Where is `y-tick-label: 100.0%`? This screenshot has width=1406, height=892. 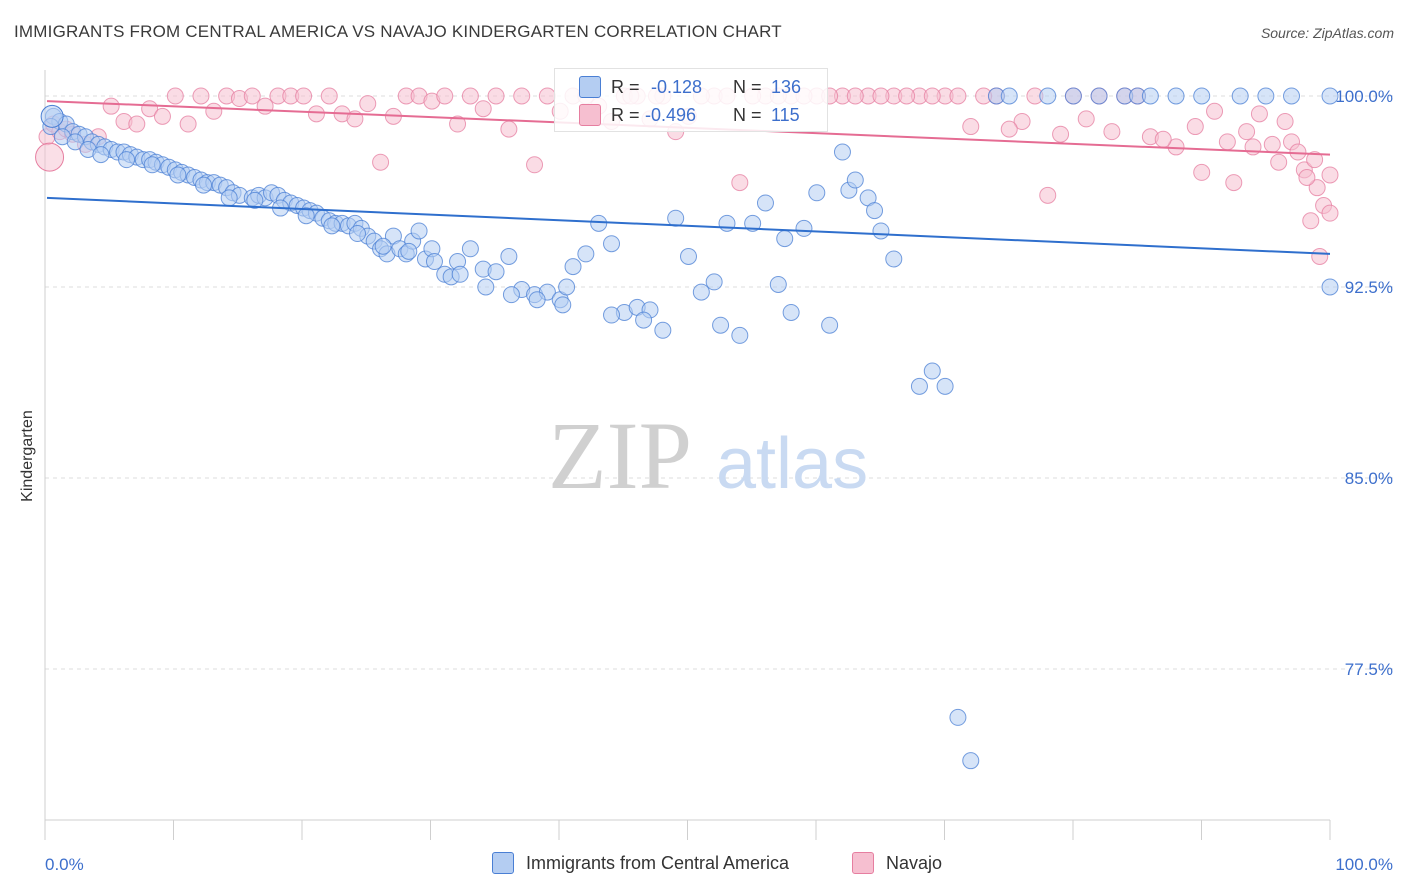 y-tick-label: 100.0% is located at coordinates (1364, 96).